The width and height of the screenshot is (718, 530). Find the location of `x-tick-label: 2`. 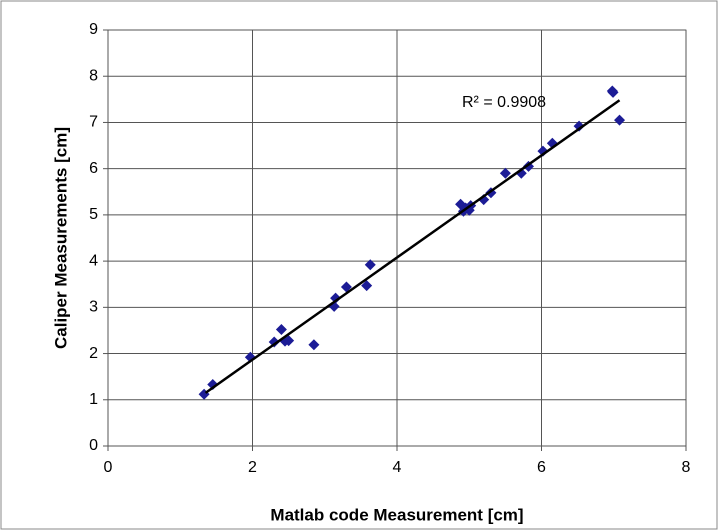

x-tick-label: 2 is located at coordinates (252, 467).